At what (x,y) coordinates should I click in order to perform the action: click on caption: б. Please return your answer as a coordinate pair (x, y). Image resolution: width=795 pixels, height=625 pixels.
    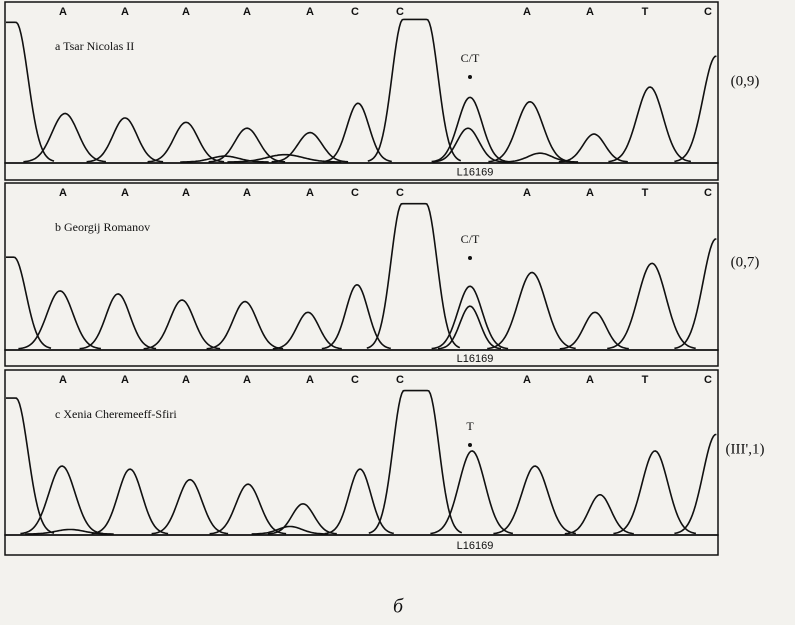
    Looking at the image, I should click on (398, 607).